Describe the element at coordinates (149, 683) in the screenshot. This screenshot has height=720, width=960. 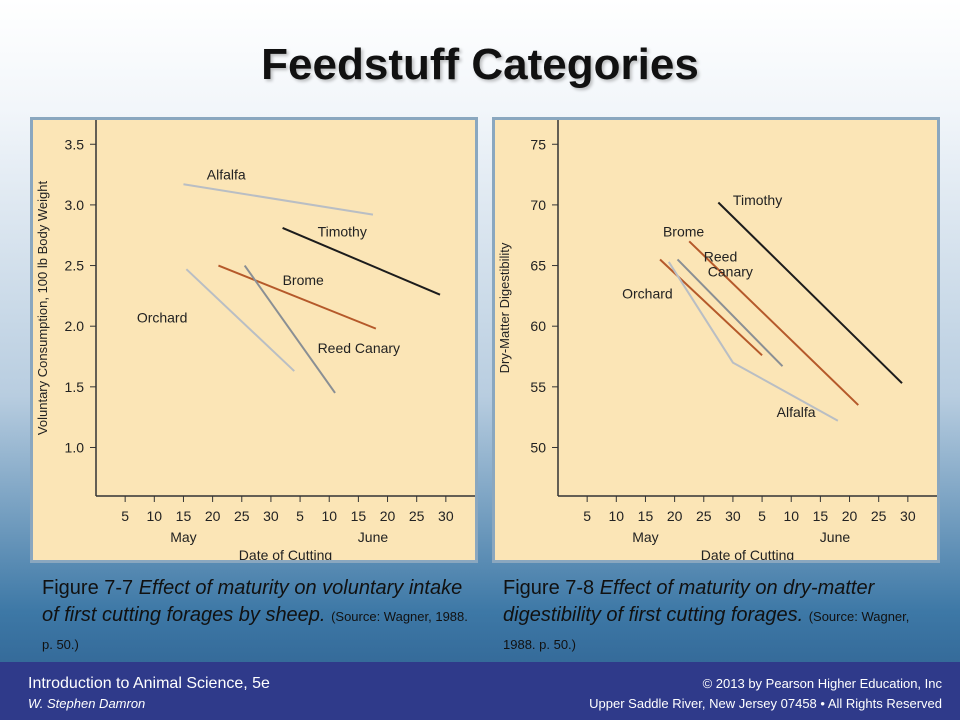
I see `footer-book-title: Introduction to Animal Science, 5e` at that location.